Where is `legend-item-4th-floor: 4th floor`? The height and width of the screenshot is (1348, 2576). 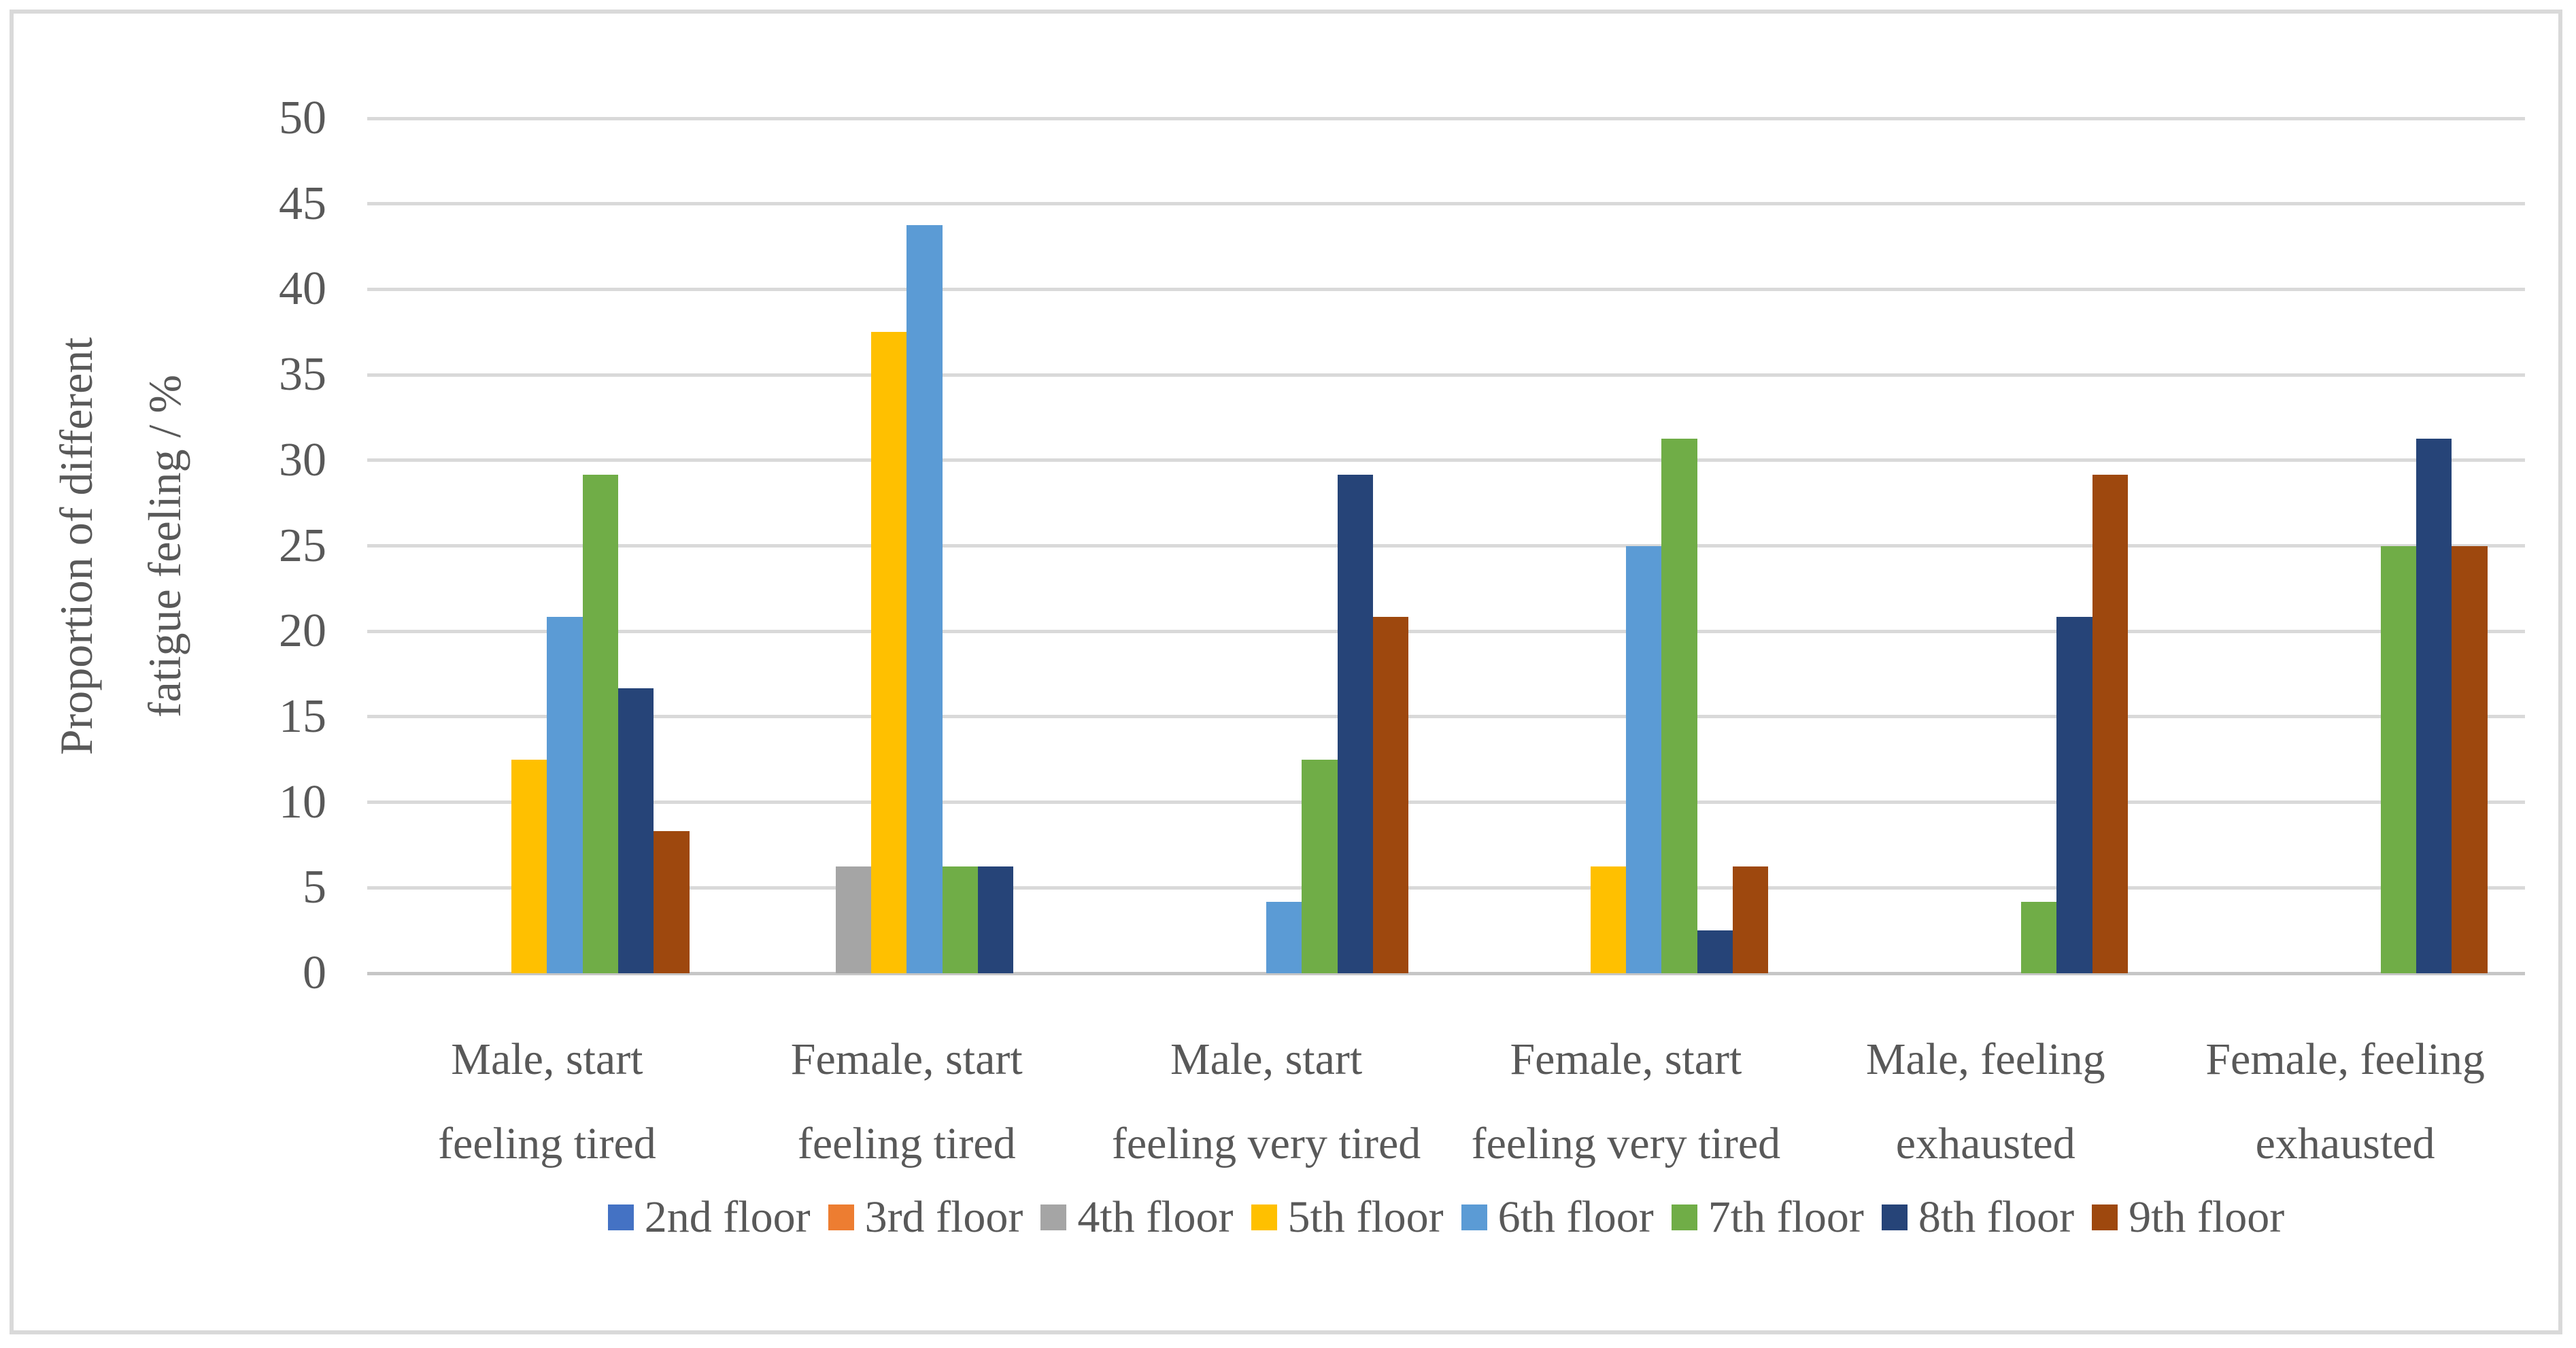 legend-item-4th-floor: 4th floor is located at coordinates (1137, 1217).